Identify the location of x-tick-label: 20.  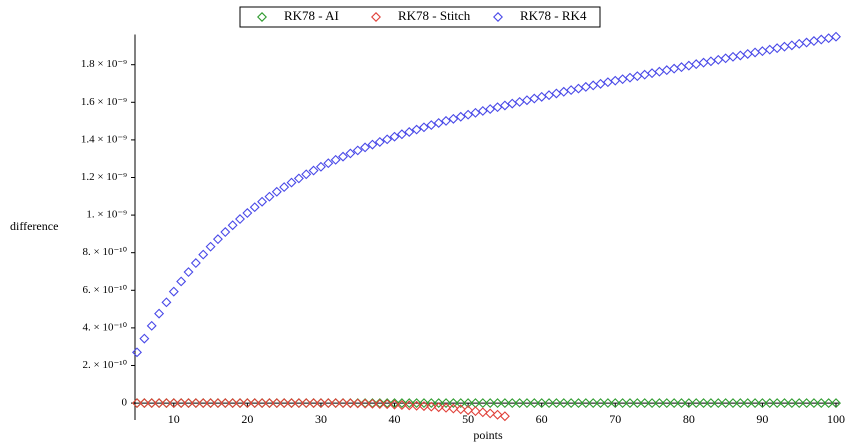
(247, 419).